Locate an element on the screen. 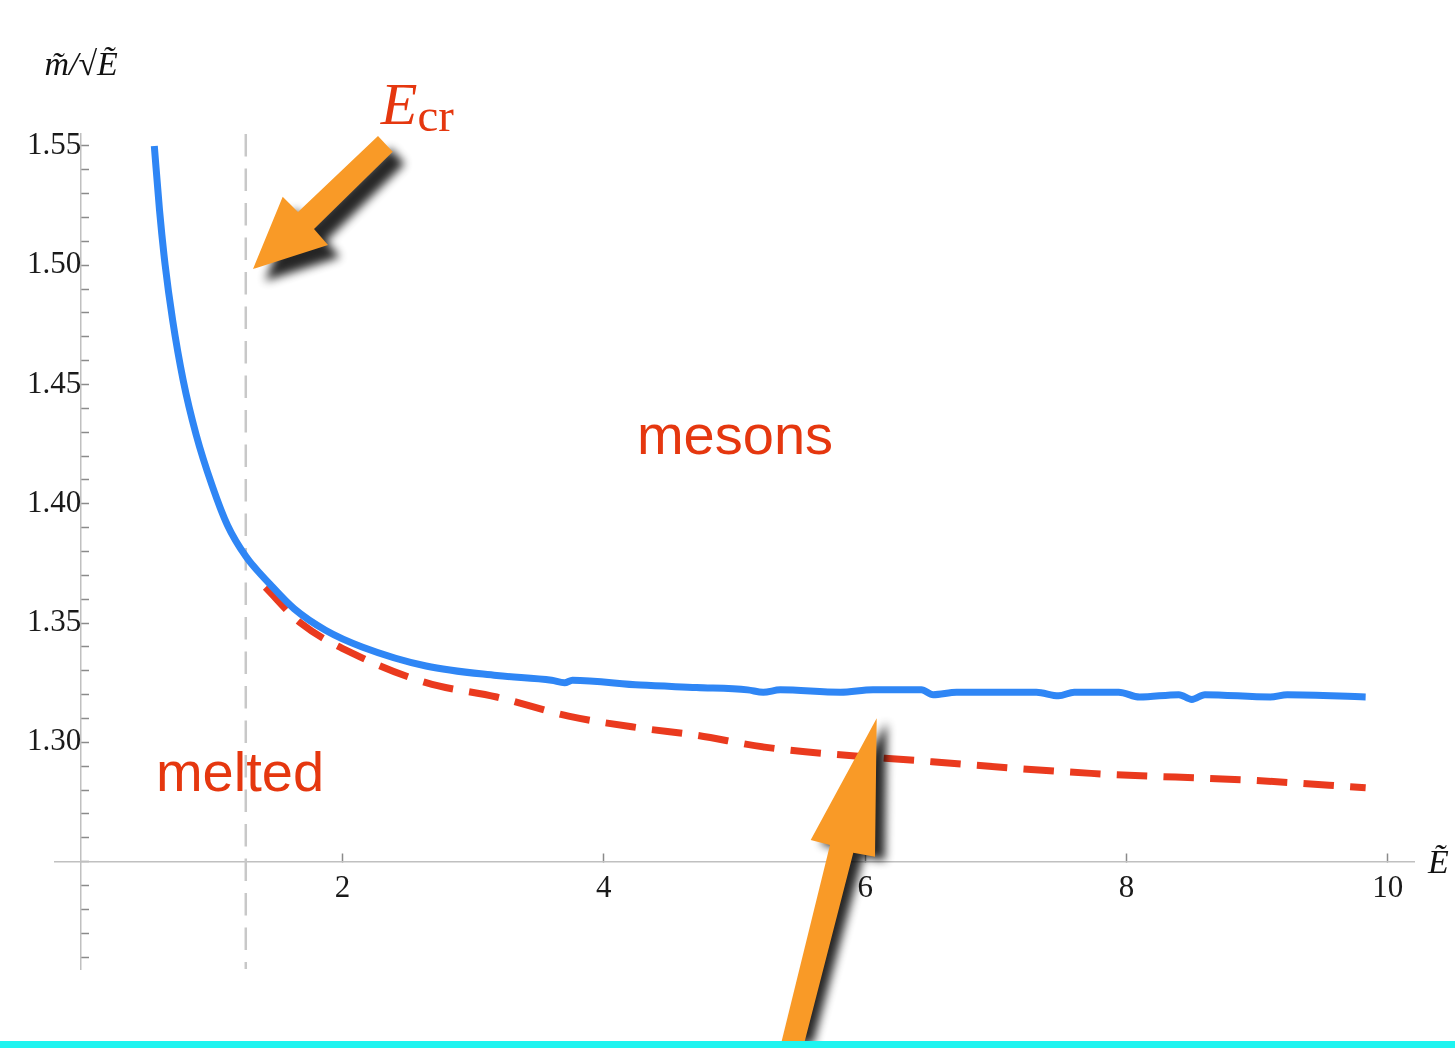  y-tick-label: 1.30 is located at coordinates (54, 740).